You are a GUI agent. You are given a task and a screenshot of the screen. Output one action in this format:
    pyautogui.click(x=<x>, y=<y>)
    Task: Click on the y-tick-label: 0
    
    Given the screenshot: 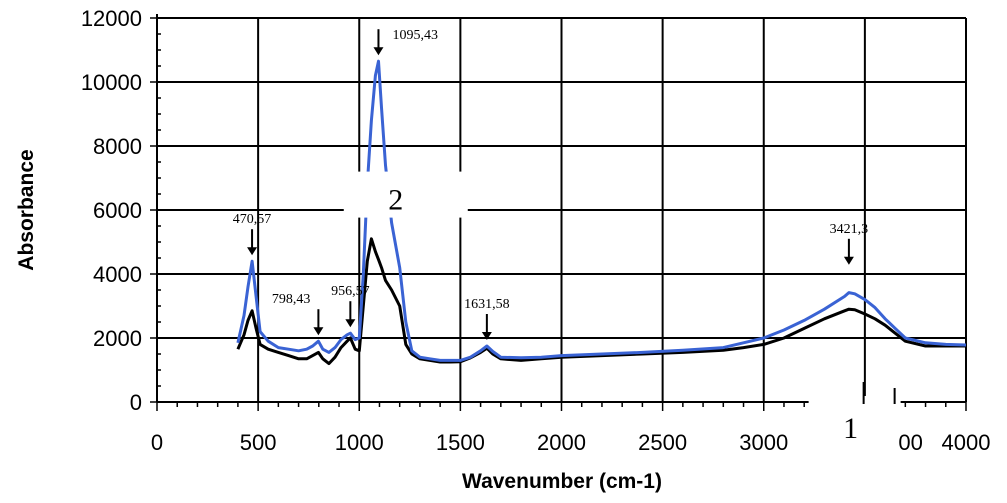 What is the action you would take?
    pyautogui.click(x=136, y=402)
    